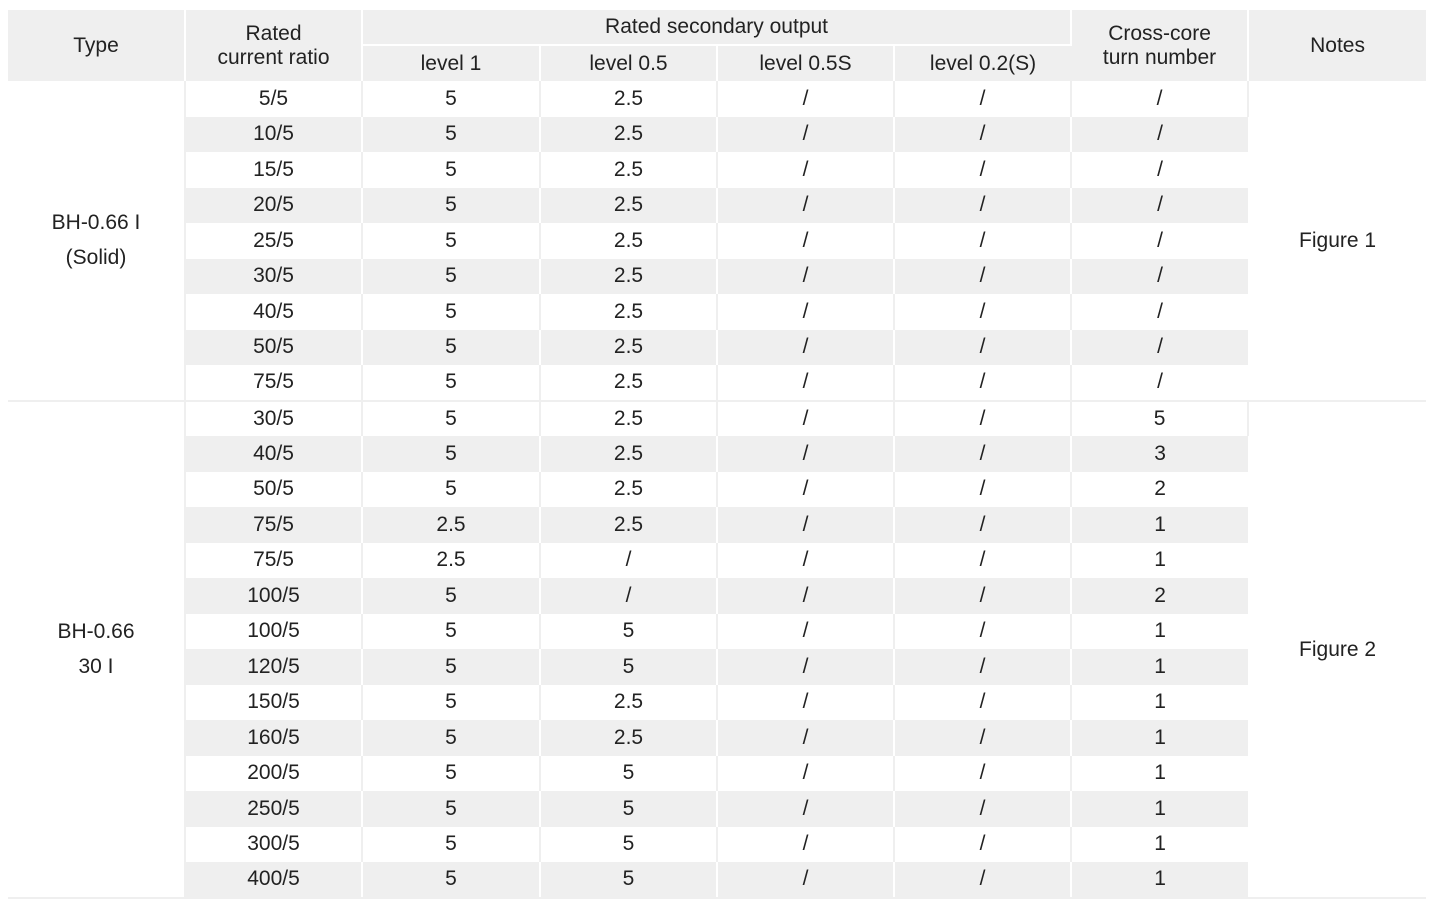 The image size is (1431, 913). Describe the element at coordinates (274, 773) in the screenshot. I see `ratio-cell: 200/5` at that location.